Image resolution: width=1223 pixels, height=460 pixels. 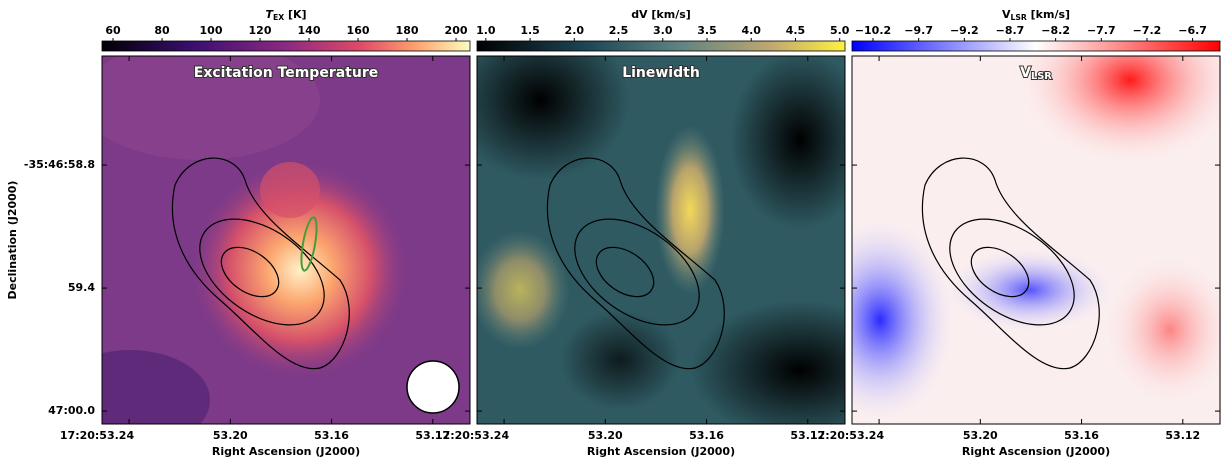 I want to click on y-tick-label: -35:46:58.8, so click(x=59, y=164).